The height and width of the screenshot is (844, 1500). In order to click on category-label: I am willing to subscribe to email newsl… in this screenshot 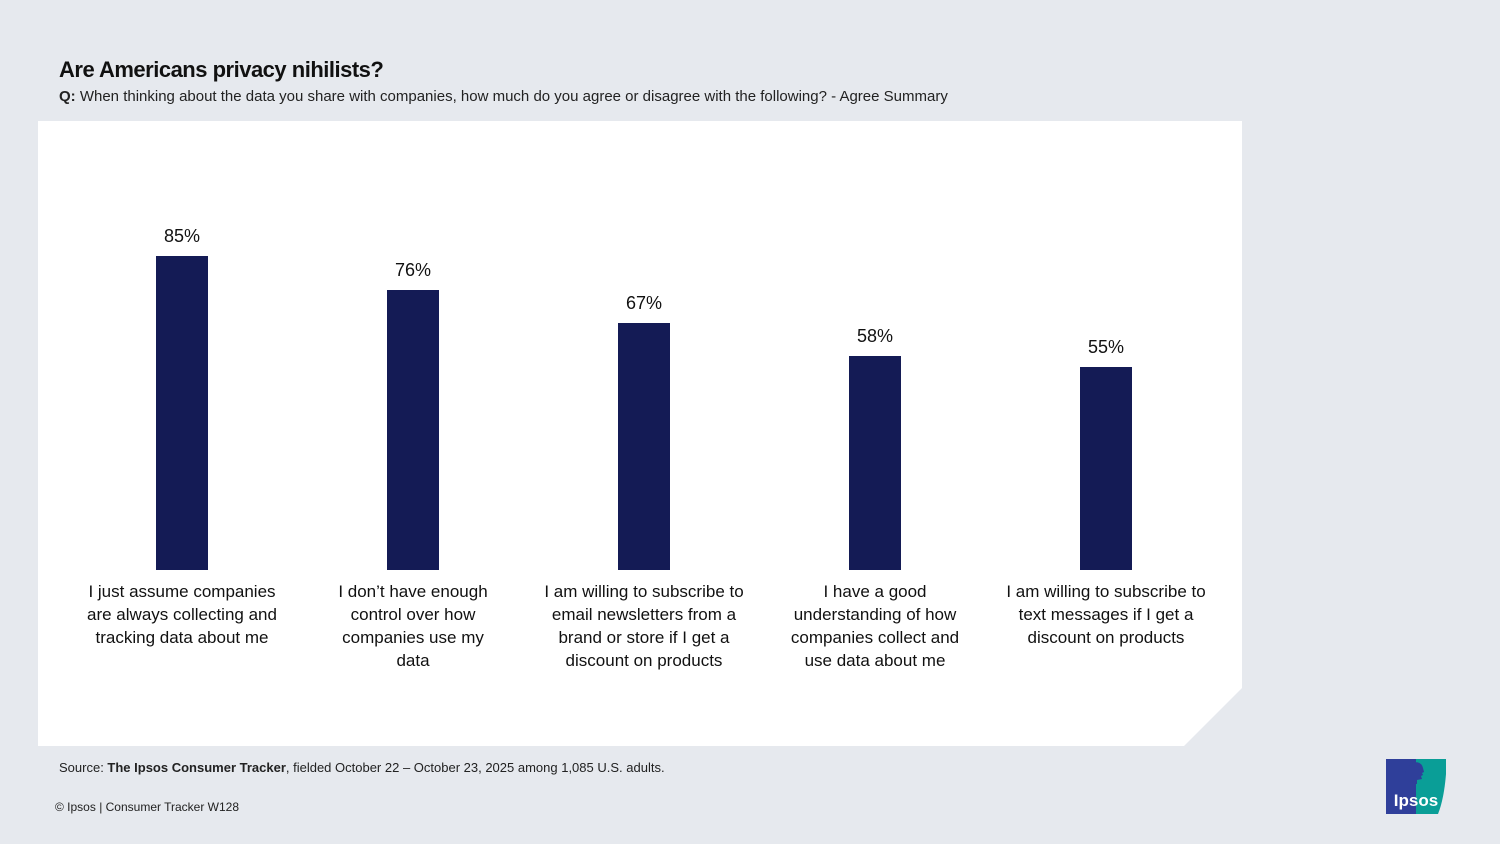, I will do `click(644, 626)`.